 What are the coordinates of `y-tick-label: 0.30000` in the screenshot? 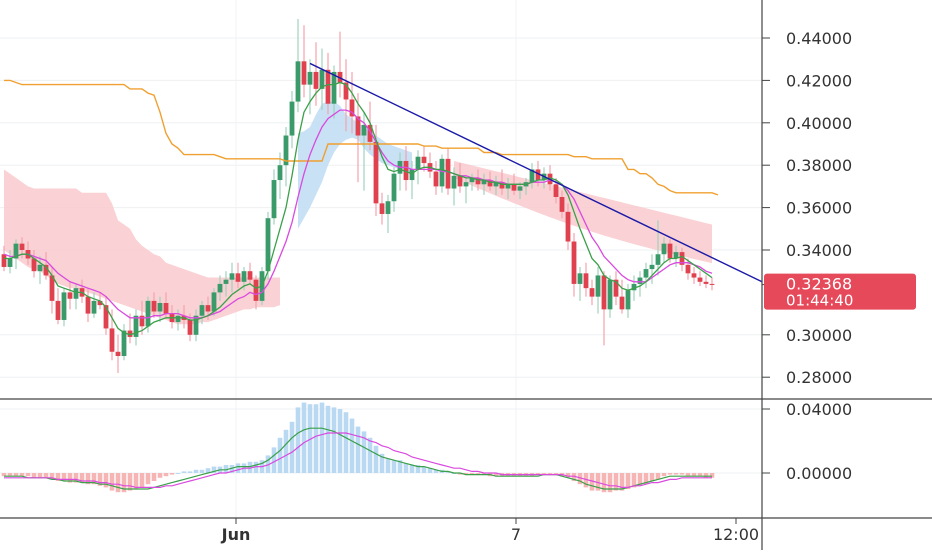 It's located at (819, 335).